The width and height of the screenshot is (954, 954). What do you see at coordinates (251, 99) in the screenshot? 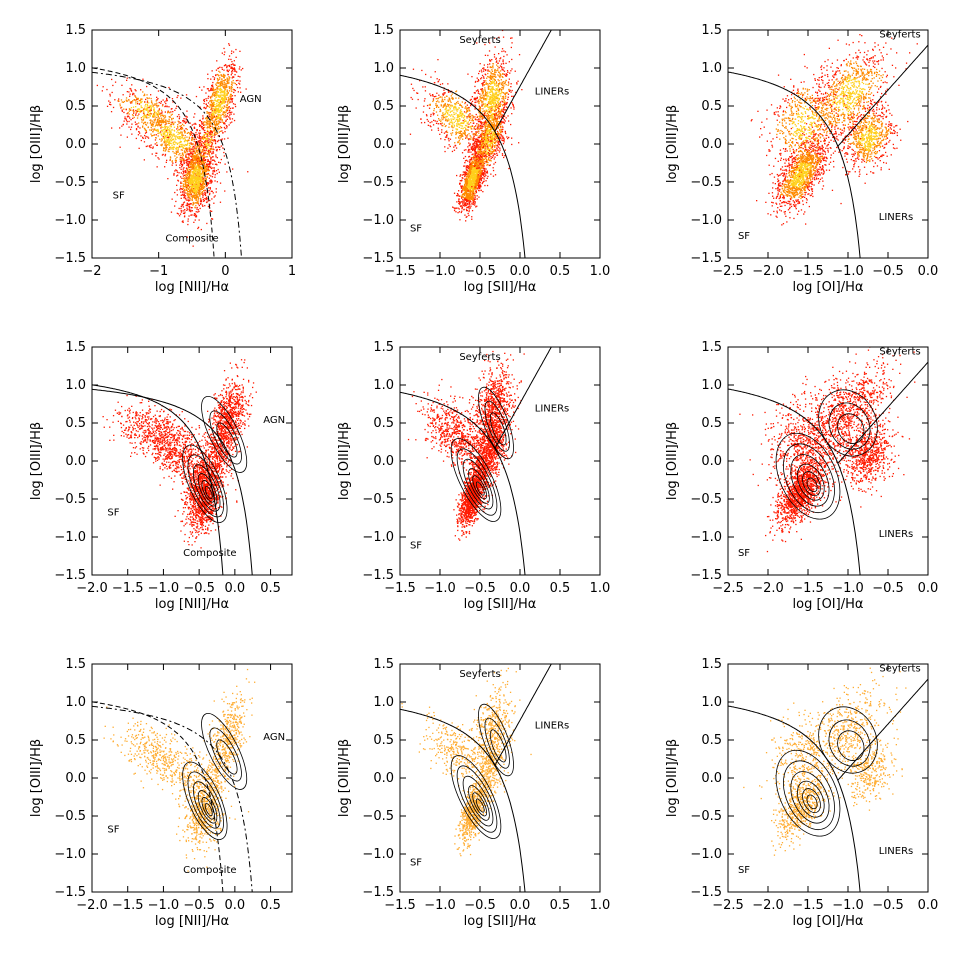
I see `region-label-agn: AGN` at bounding box center [251, 99].